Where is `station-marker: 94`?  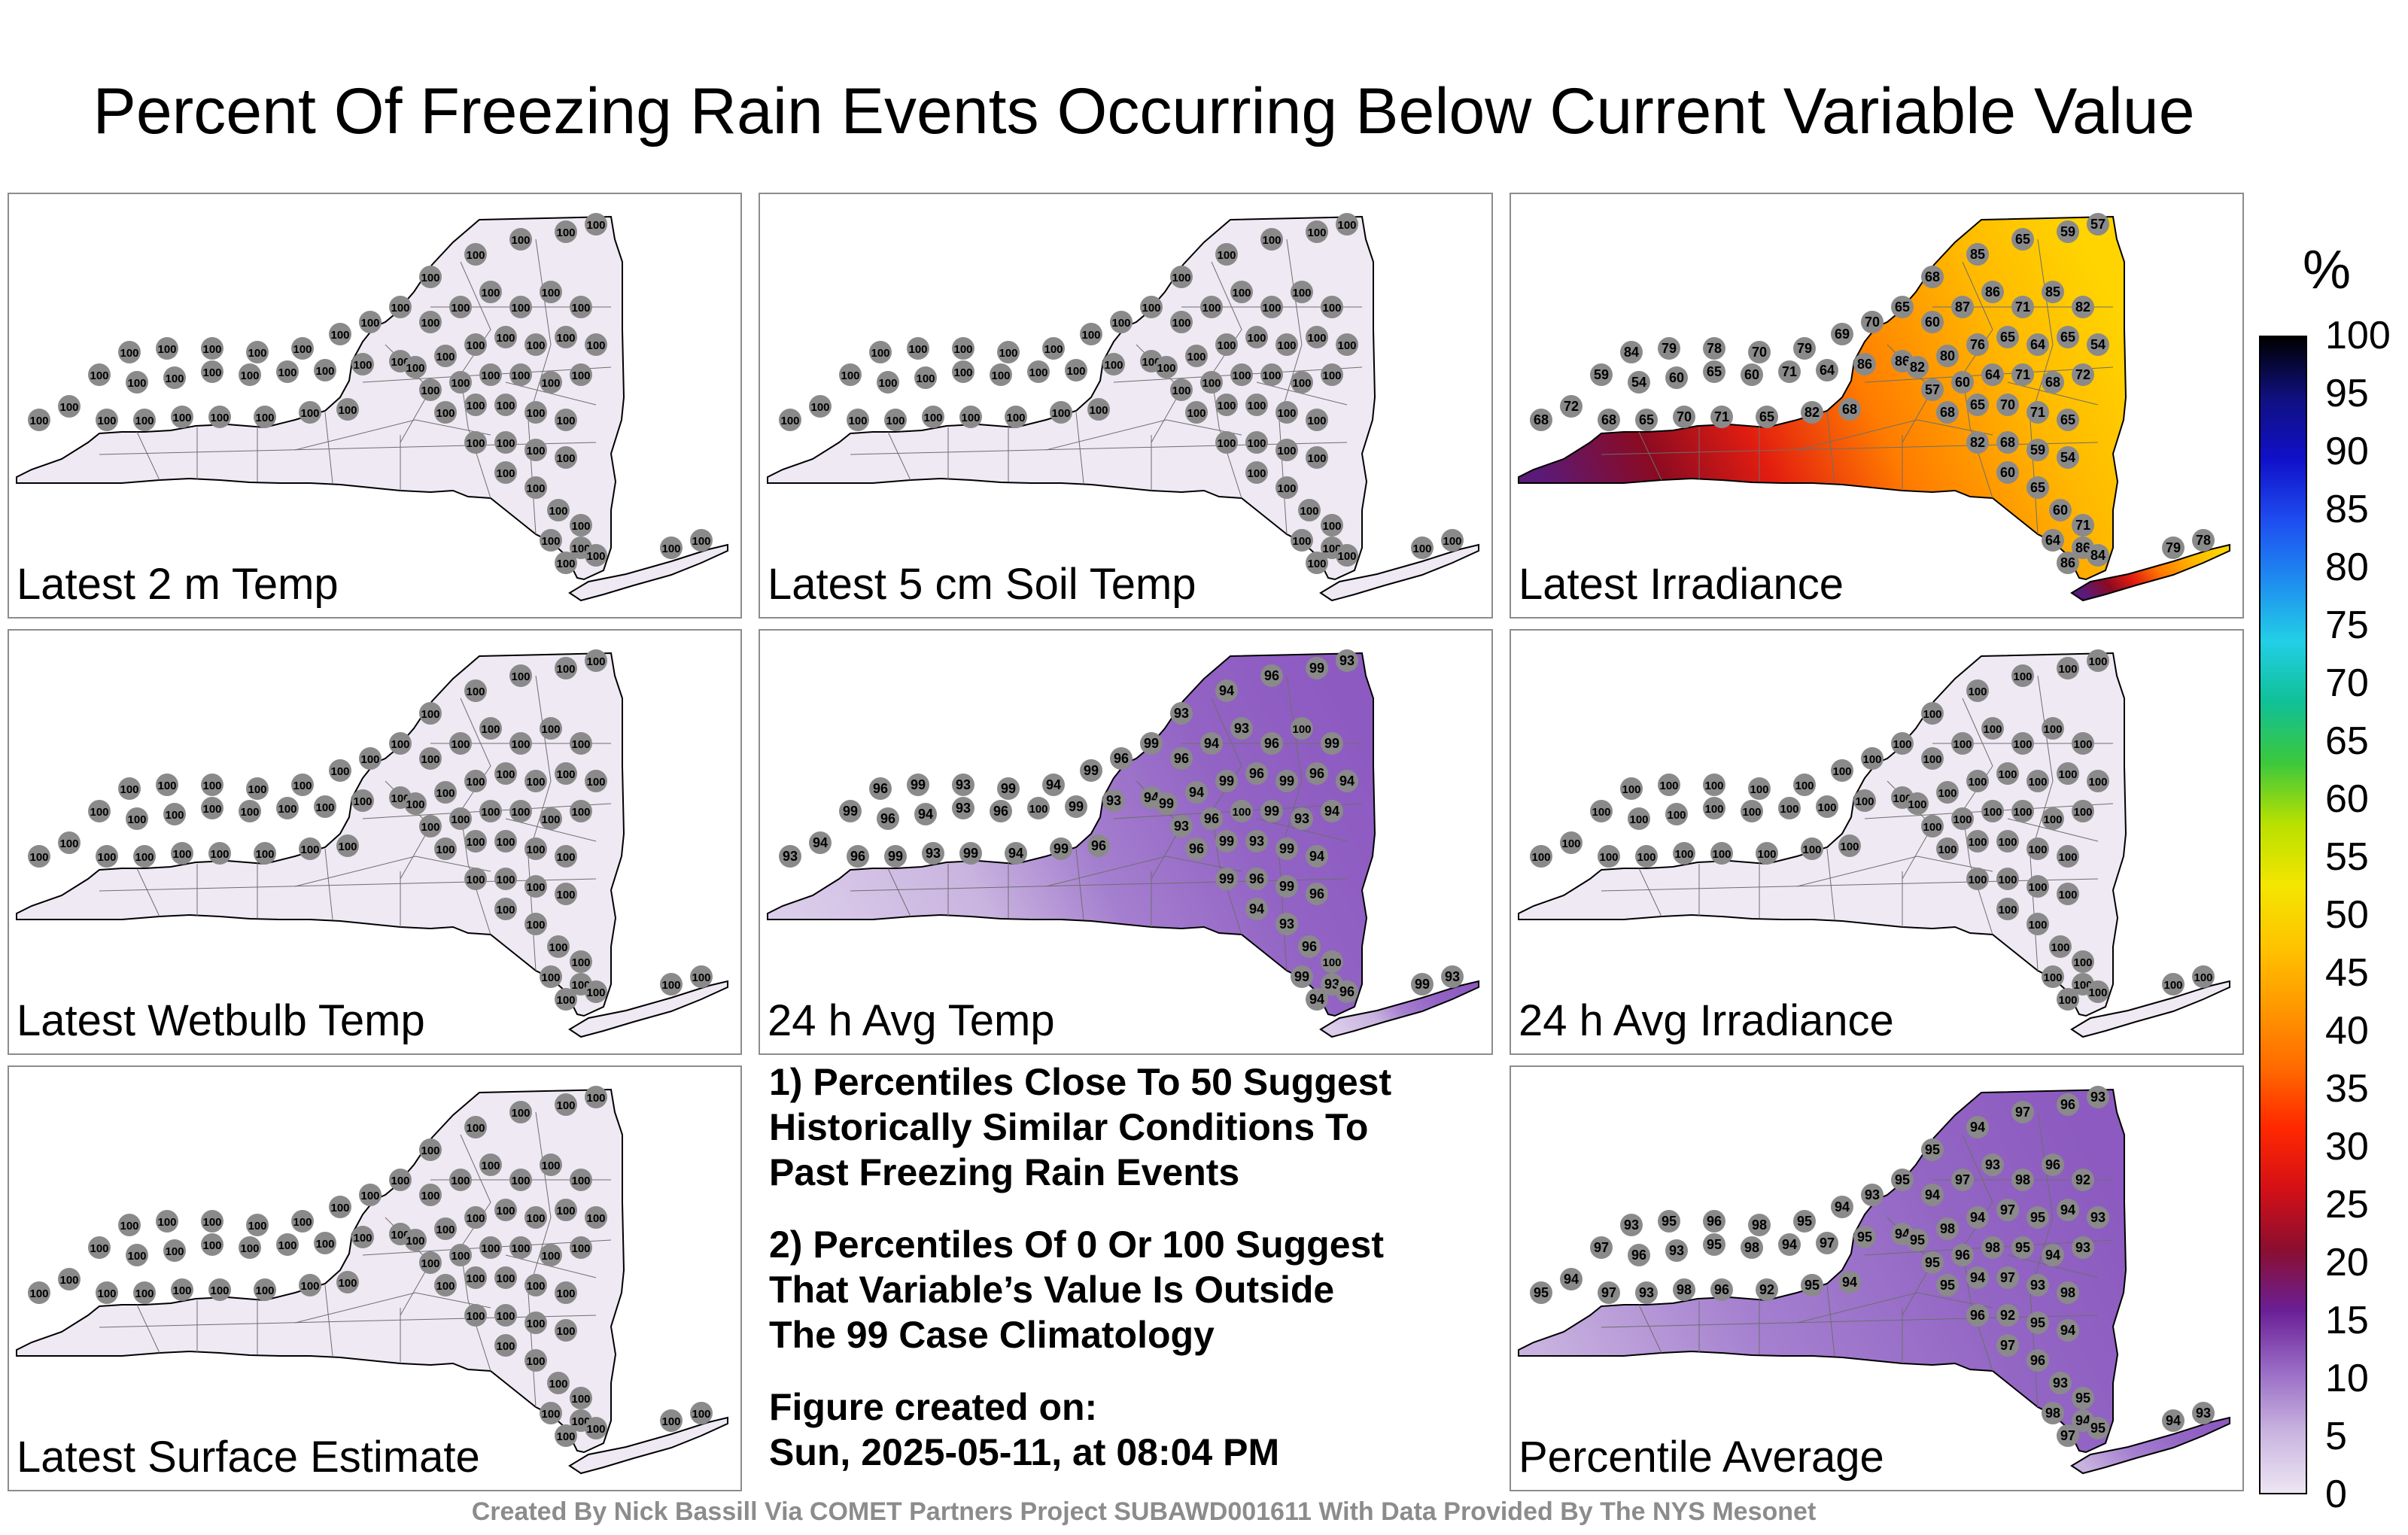
station-marker: 94 is located at coordinates (1053, 785).